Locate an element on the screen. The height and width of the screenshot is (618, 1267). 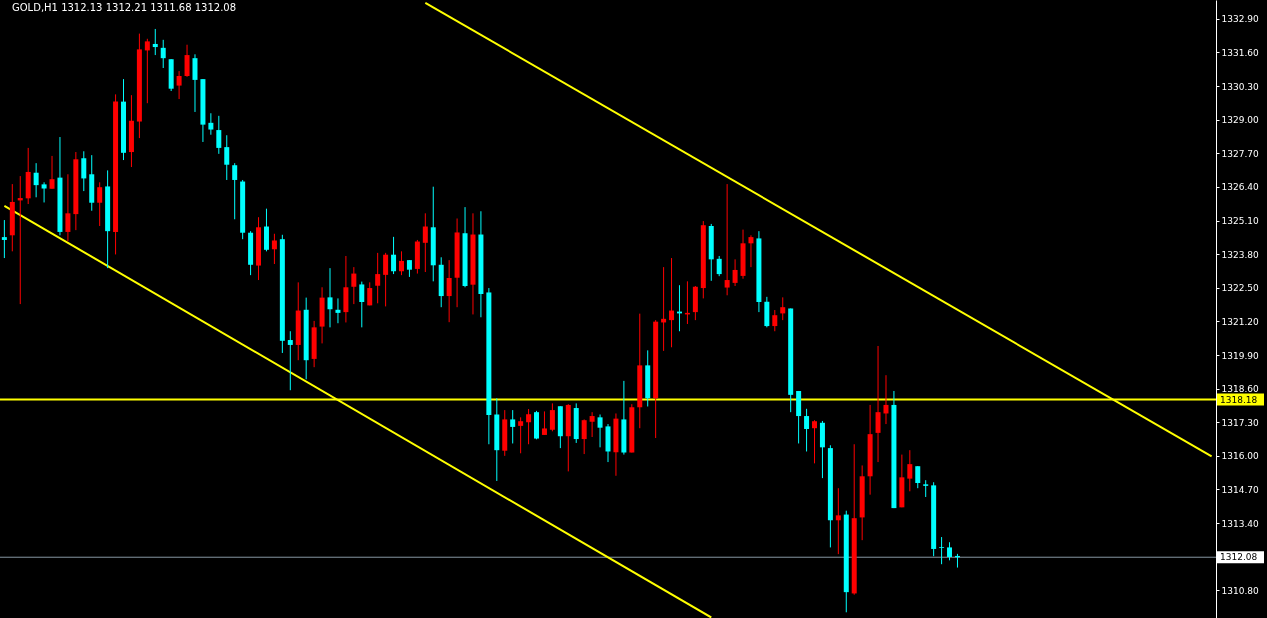
y-tick-label: 1319.90 is located at coordinates (1240, 355).